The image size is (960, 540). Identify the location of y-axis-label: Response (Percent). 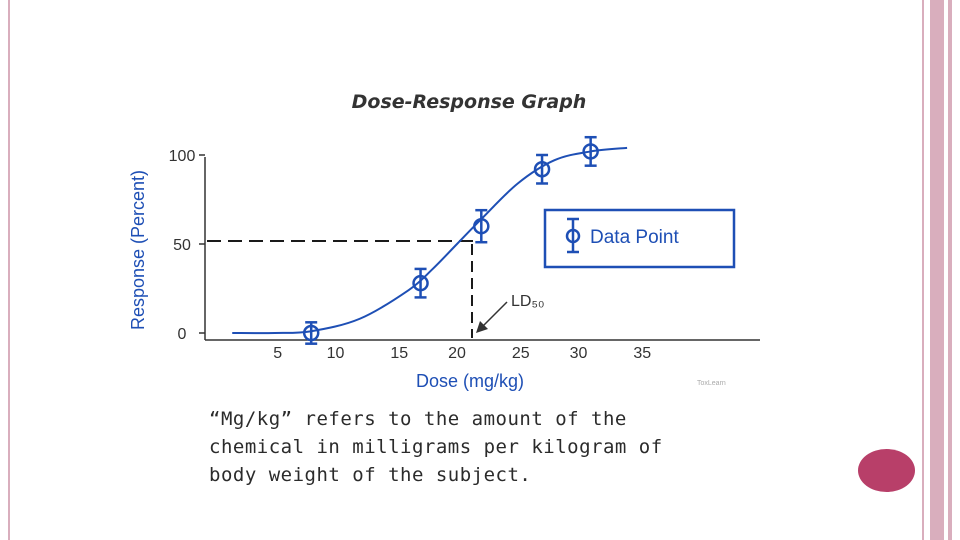
(138, 250).